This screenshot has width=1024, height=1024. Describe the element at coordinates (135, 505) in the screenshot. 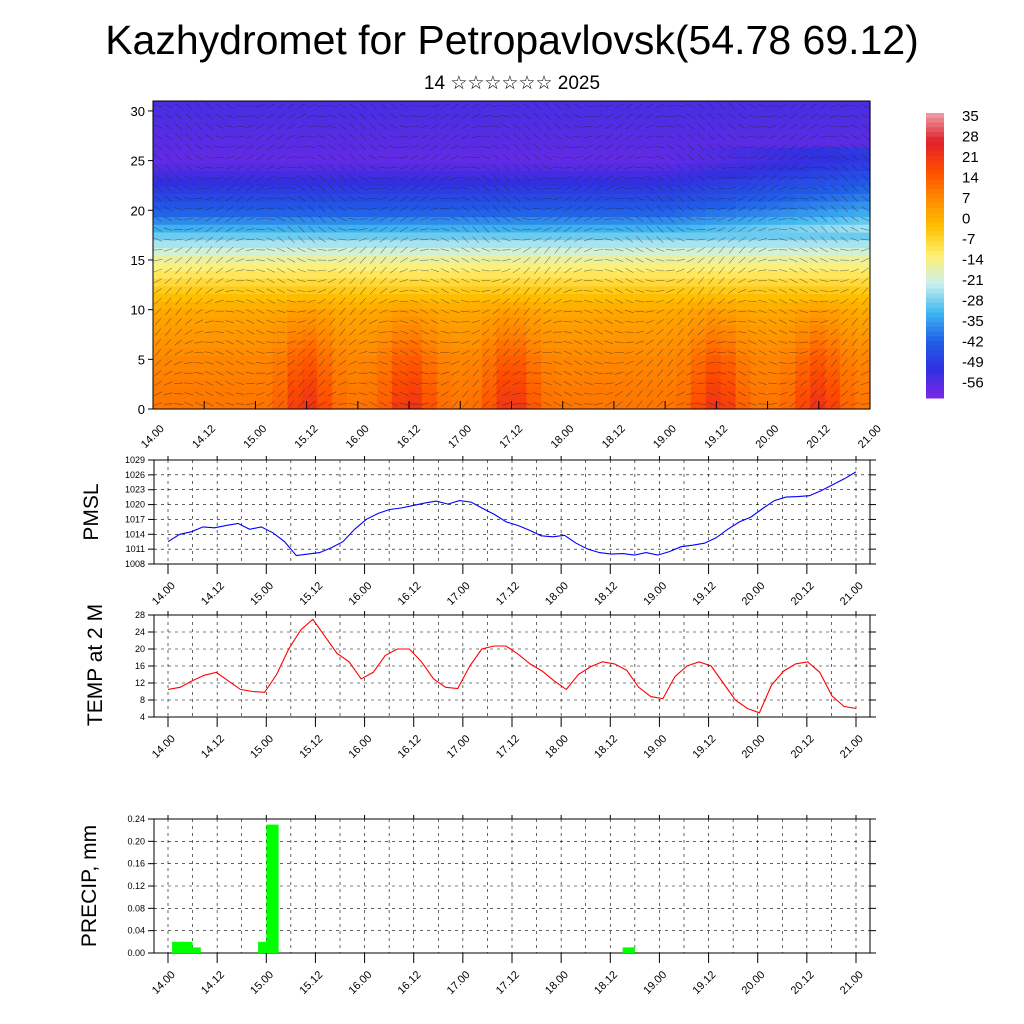

I see `y-tick-label: 1020` at that location.